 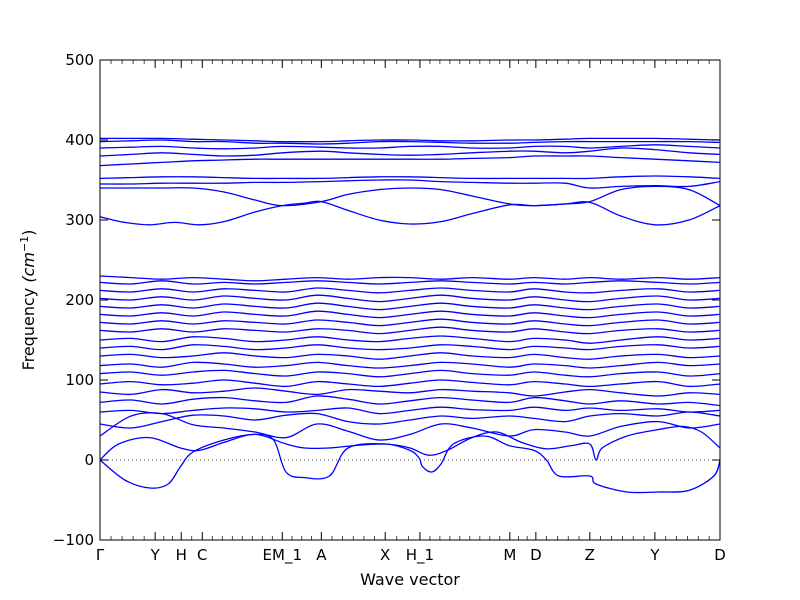 What do you see at coordinates (79, 140) in the screenshot?
I see `y-tick-label: 400` at bounding box center [79, 140].